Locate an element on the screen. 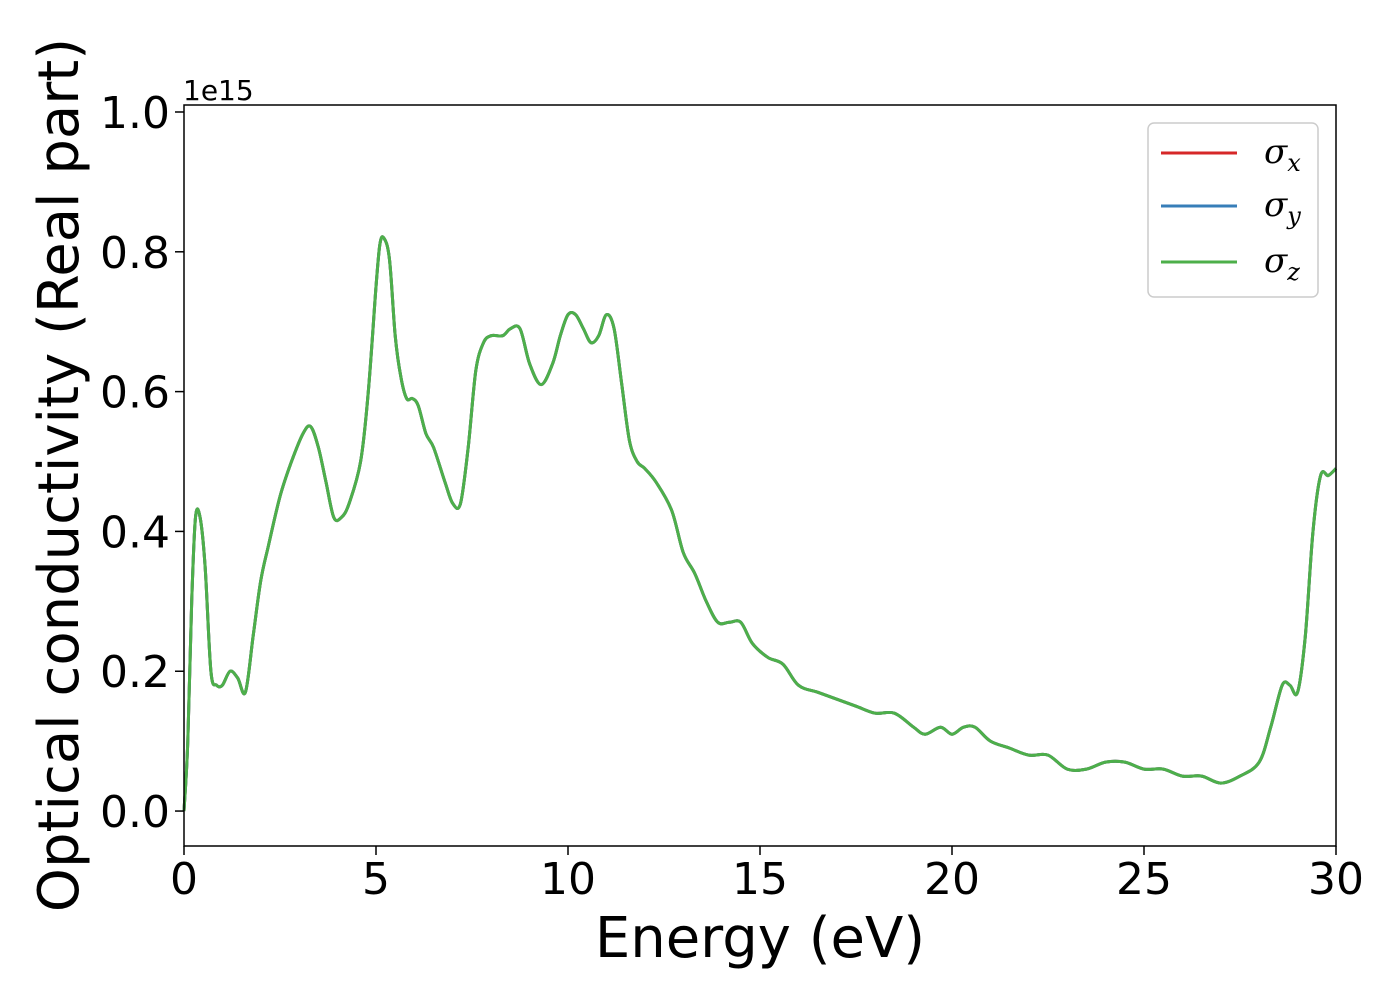 The width and height of the screenshot is (1400, 1000). y-ticks: 0.0 0.2 0.4 0.6 0.8 1.0 is located at coordinates (142, 463).